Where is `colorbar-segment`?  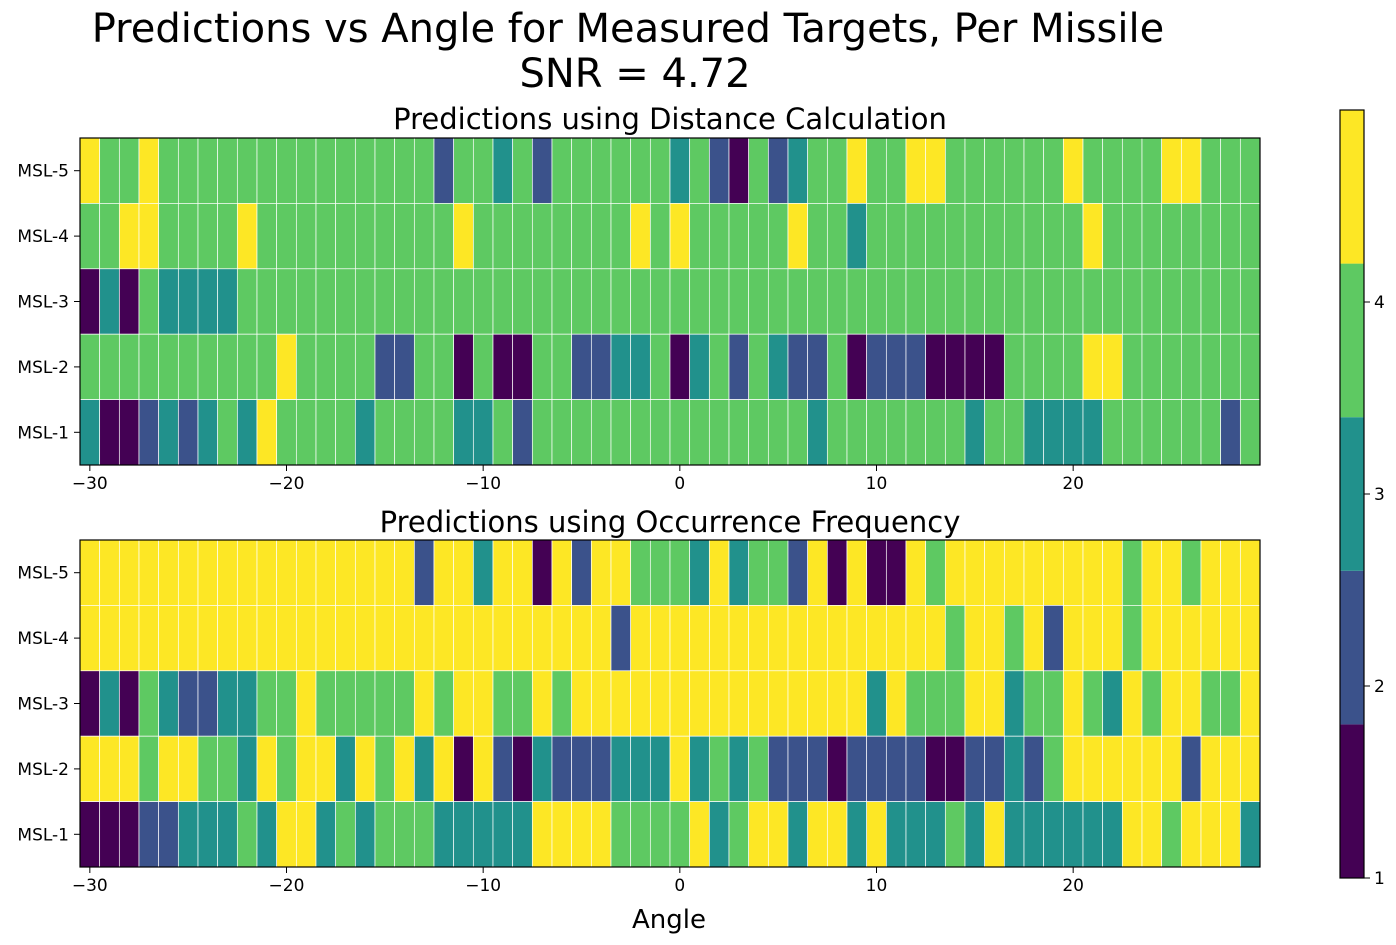
colorbar-segment is located at coordinates (1352, 187).